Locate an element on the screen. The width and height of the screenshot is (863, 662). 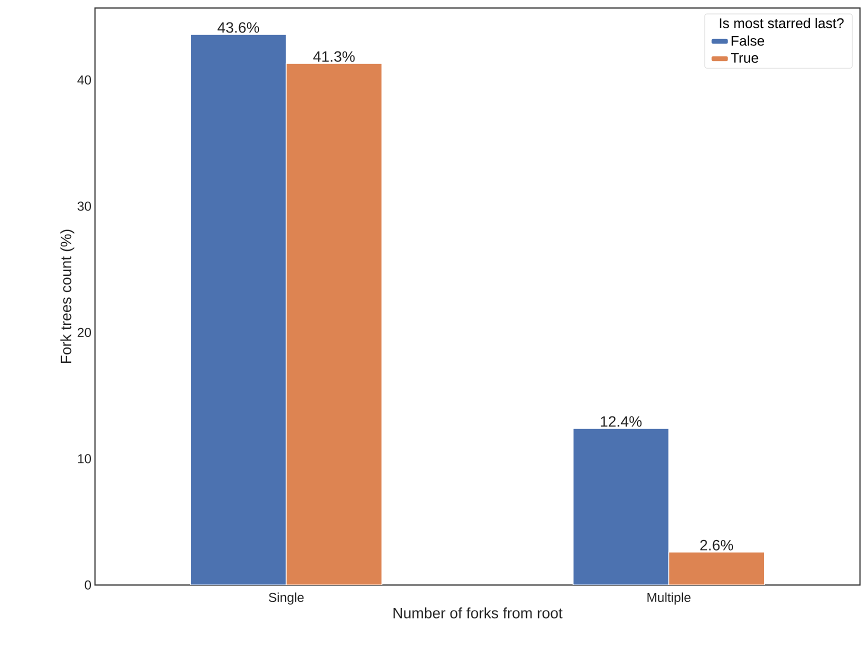
legend-title: Is most starred last? is located at coordinates (782, 23).